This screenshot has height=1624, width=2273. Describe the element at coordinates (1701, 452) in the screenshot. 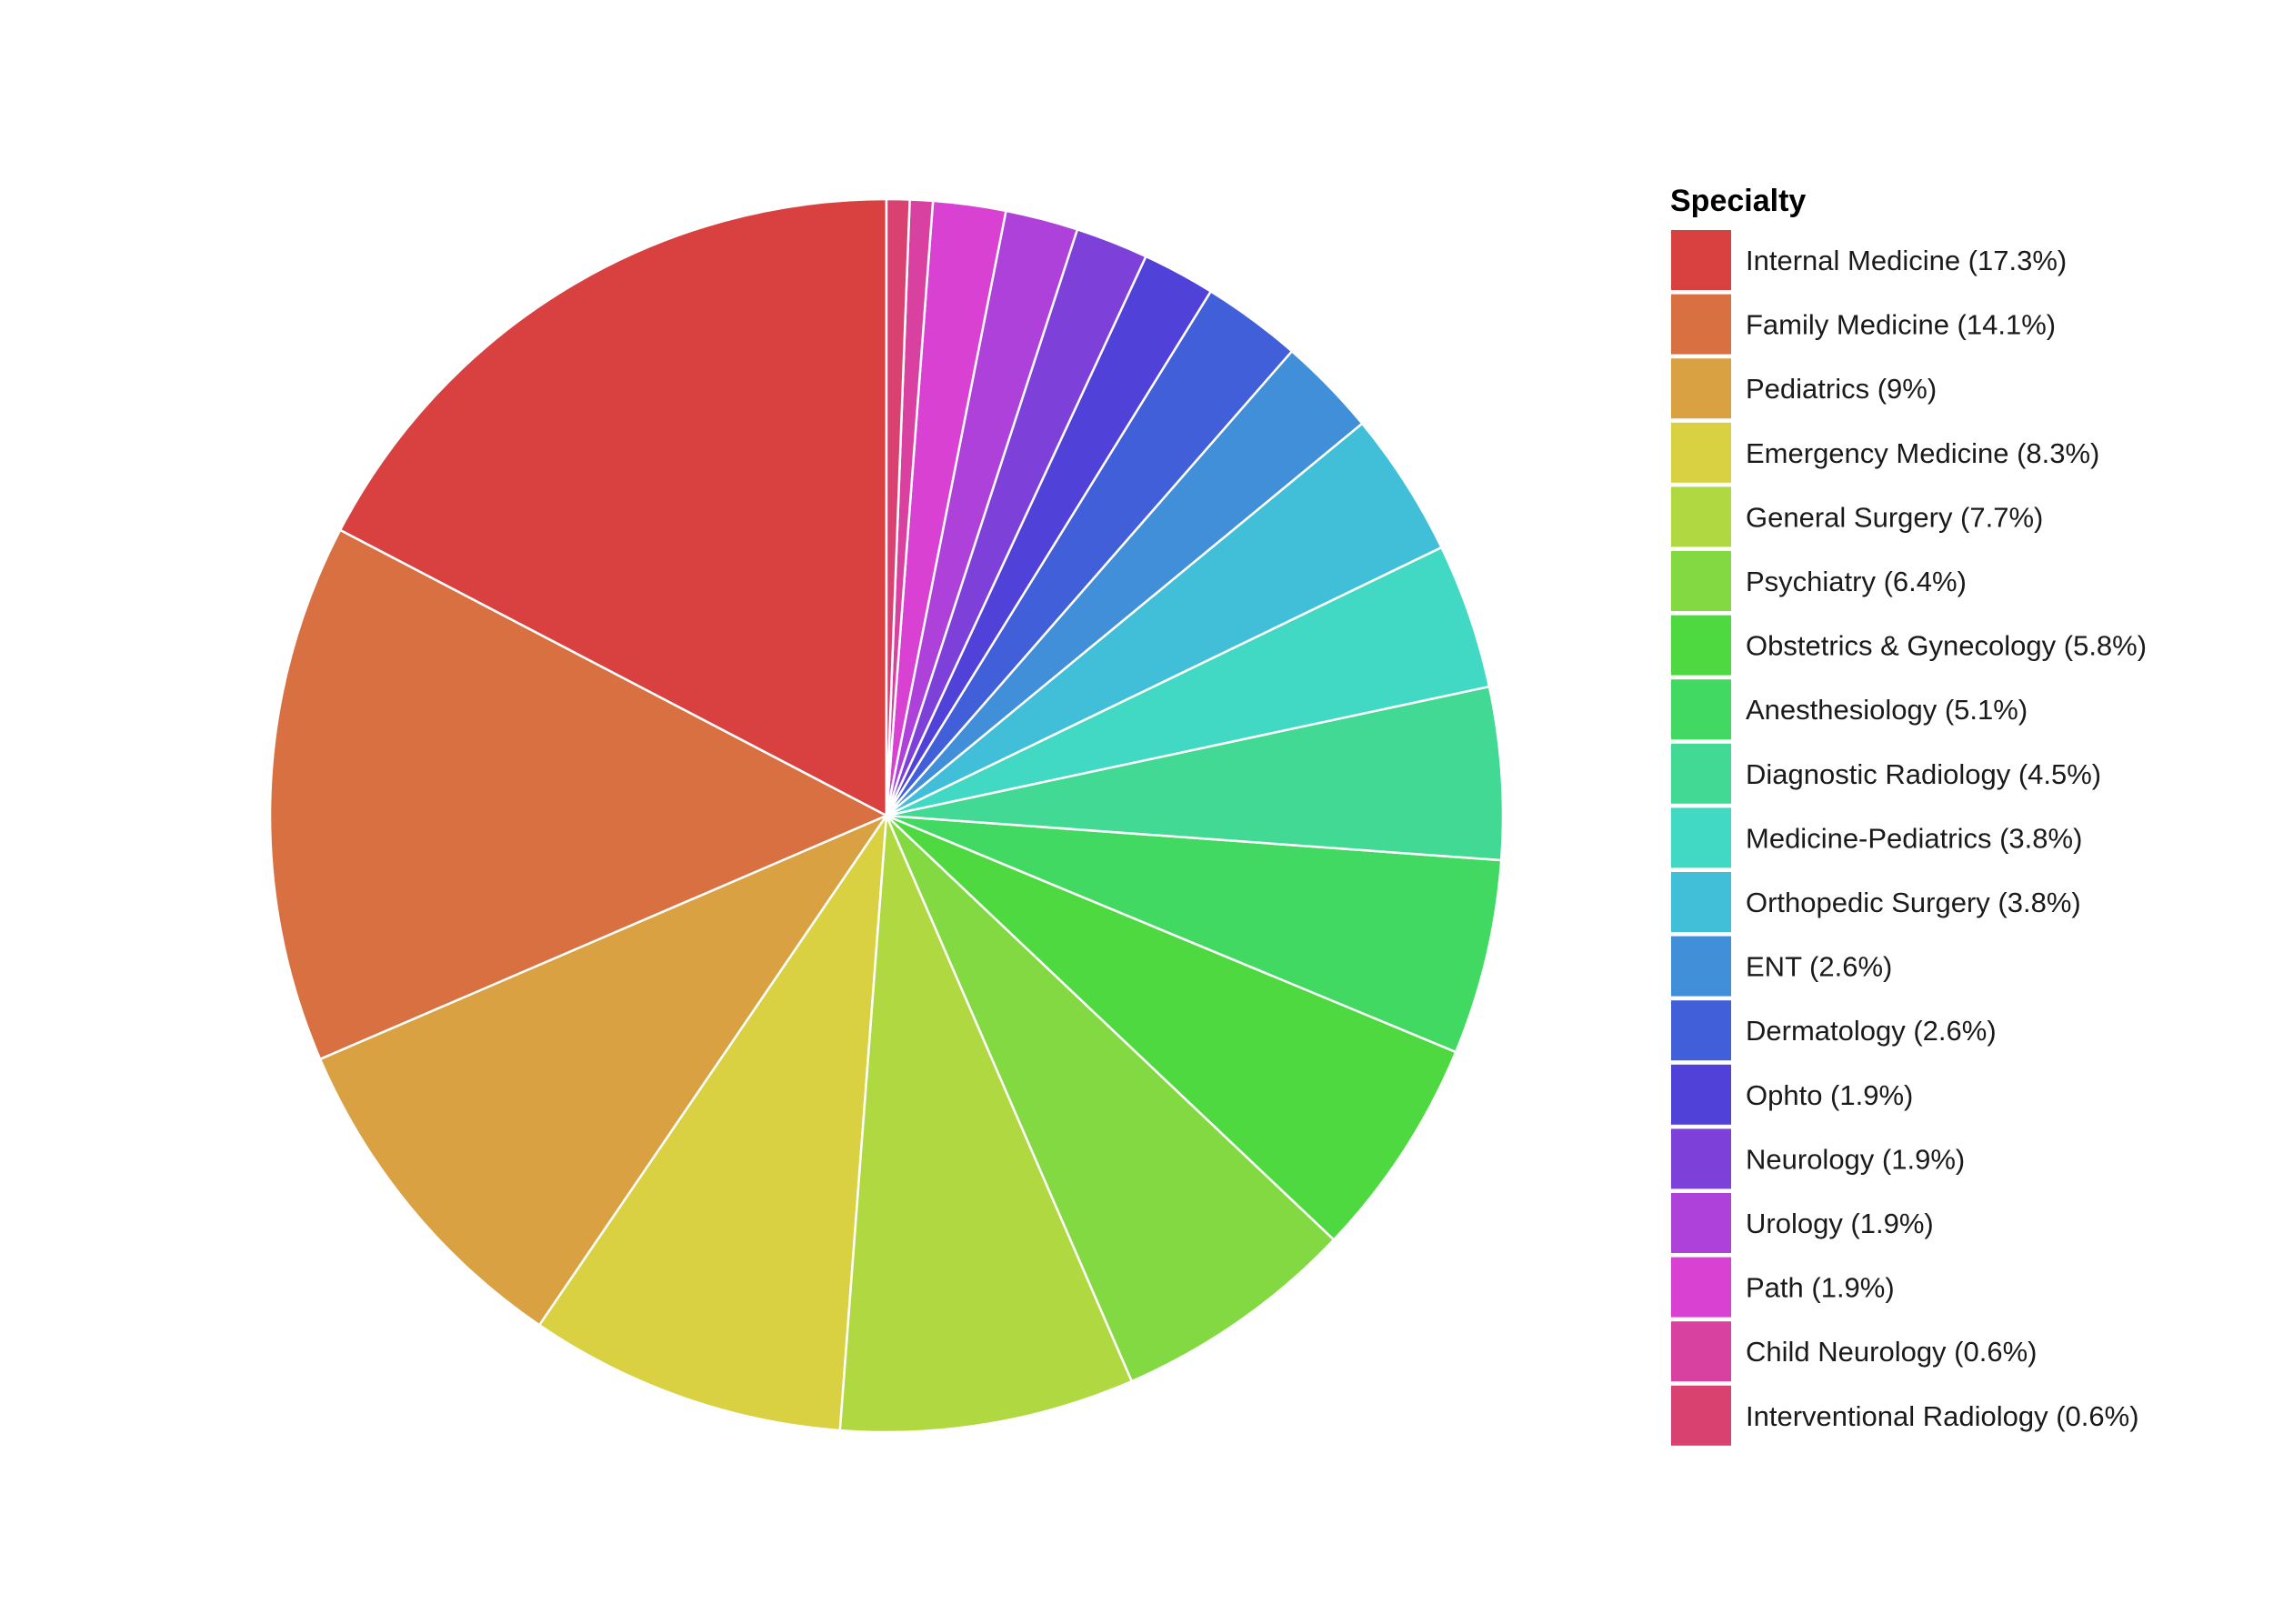

I see `legend-key-emergency-medicine` at that location.